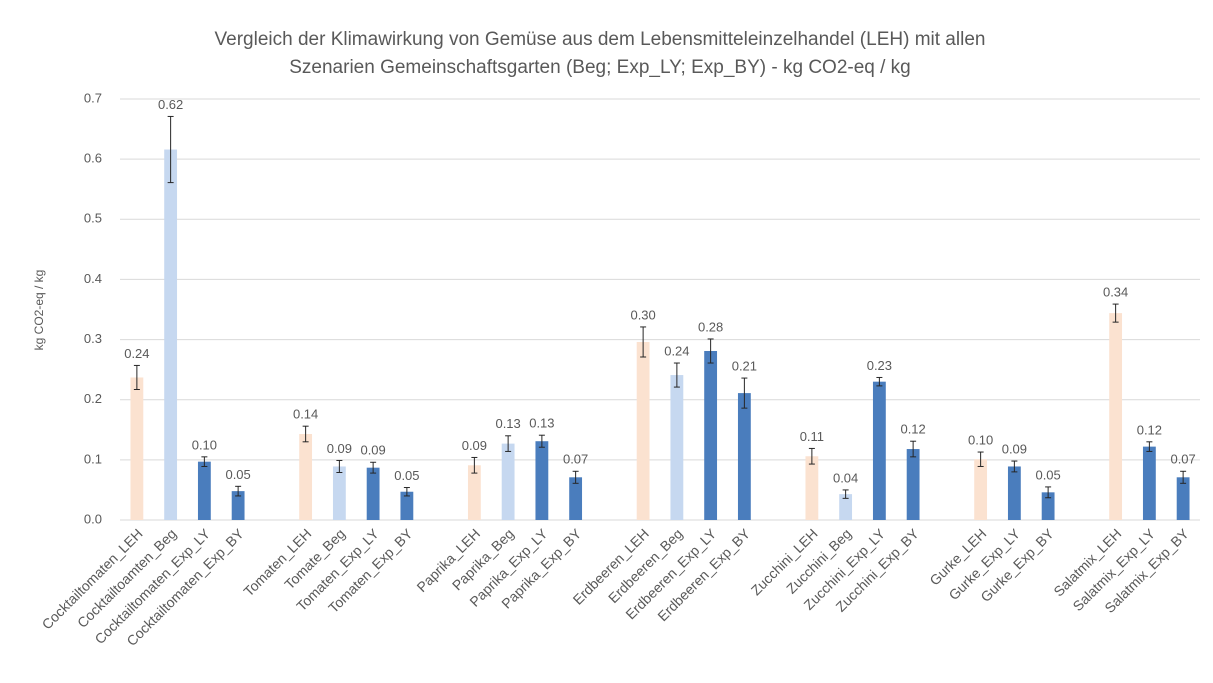 The image size is (1213, 683). I want to click on data-label: 0.23, so click(879, 365).